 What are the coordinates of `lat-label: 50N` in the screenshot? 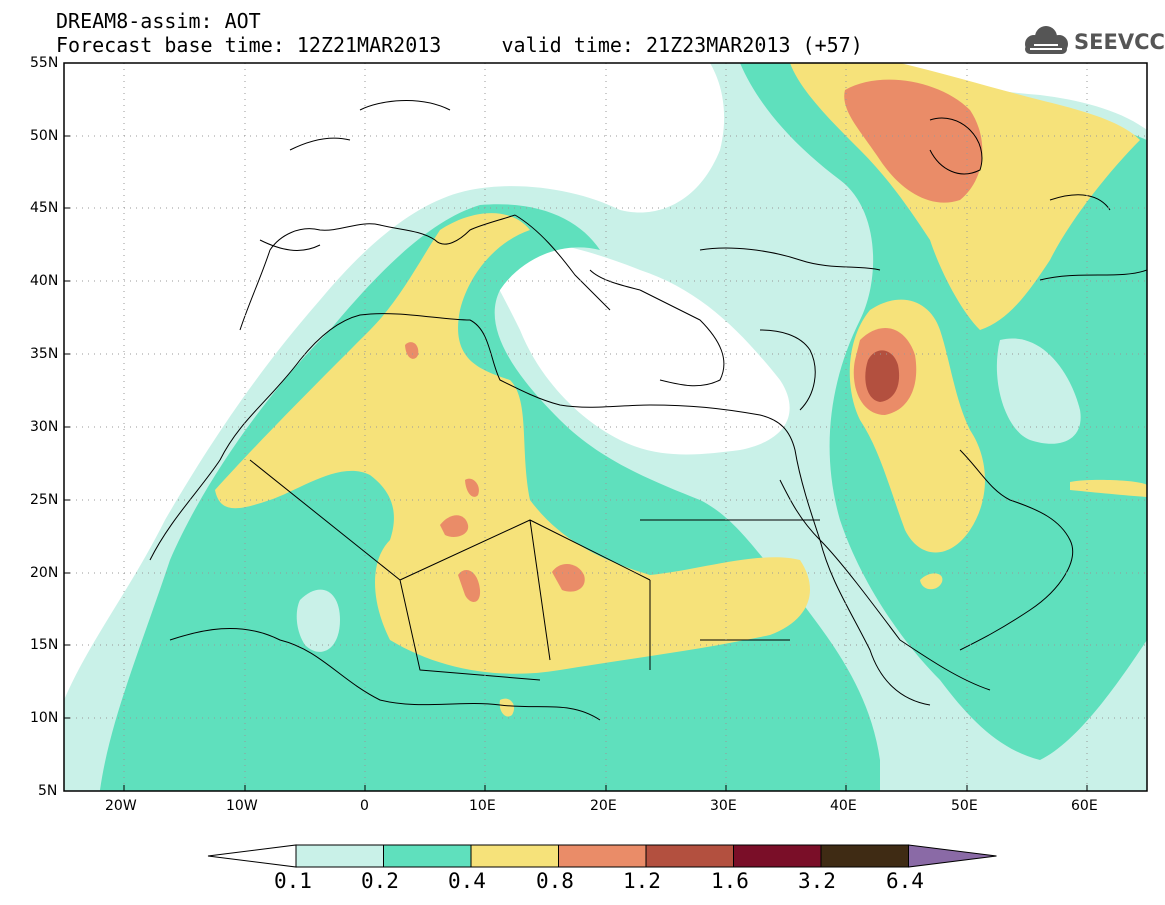 It's located at (44, 136).